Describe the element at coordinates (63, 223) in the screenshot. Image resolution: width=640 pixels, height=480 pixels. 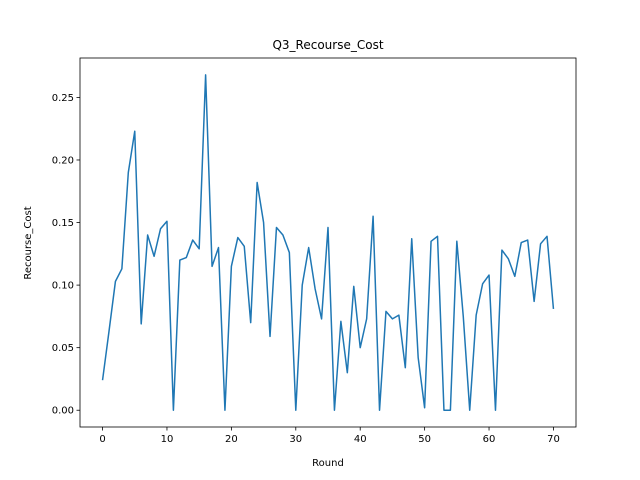
I see `y-tick-label: 0.15` at that location.